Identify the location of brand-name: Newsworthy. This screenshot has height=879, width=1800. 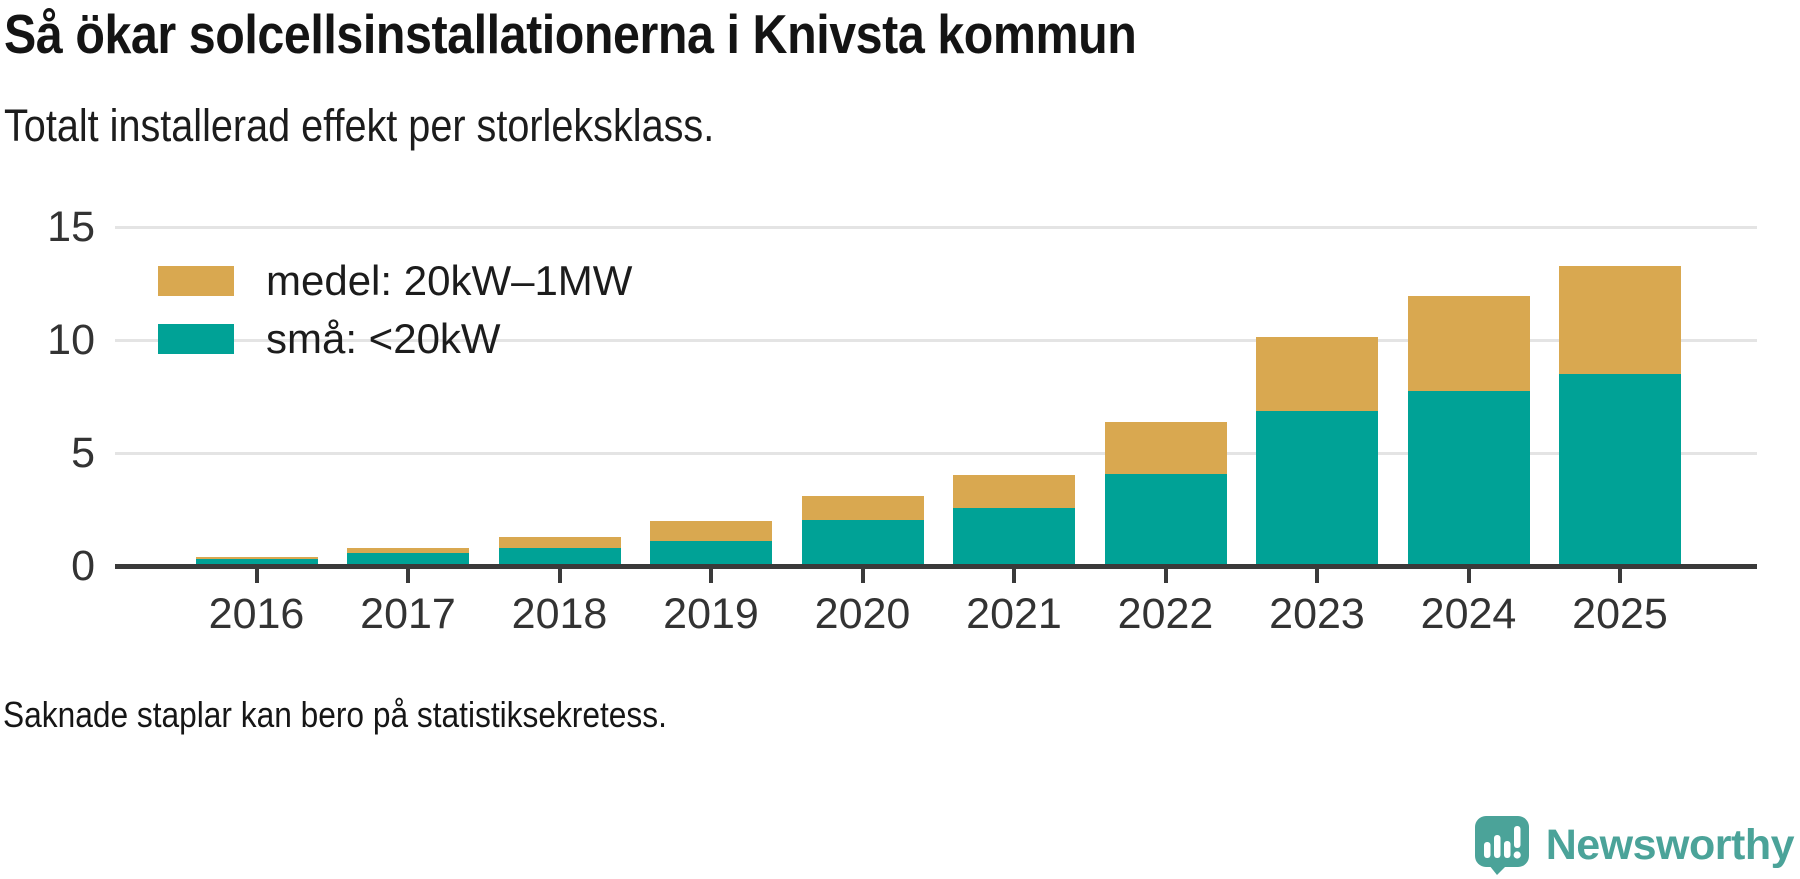
(1670, 844).